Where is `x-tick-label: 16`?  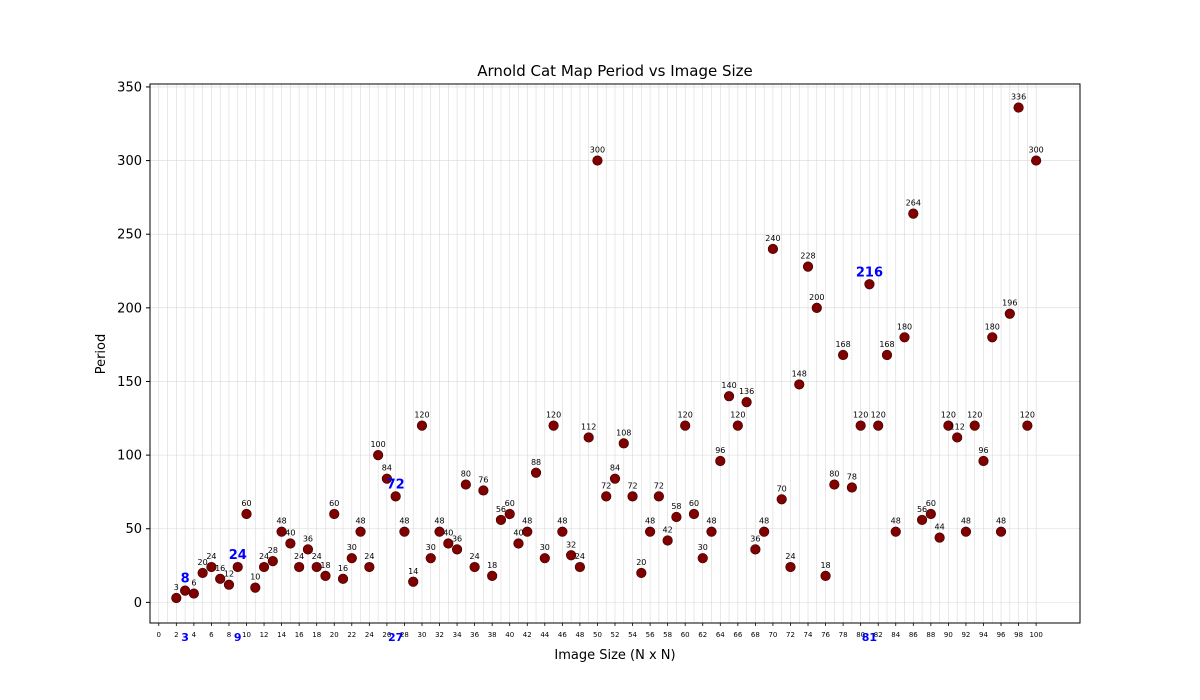
x-tick-label: 16 is located at coordinates (299, 635).